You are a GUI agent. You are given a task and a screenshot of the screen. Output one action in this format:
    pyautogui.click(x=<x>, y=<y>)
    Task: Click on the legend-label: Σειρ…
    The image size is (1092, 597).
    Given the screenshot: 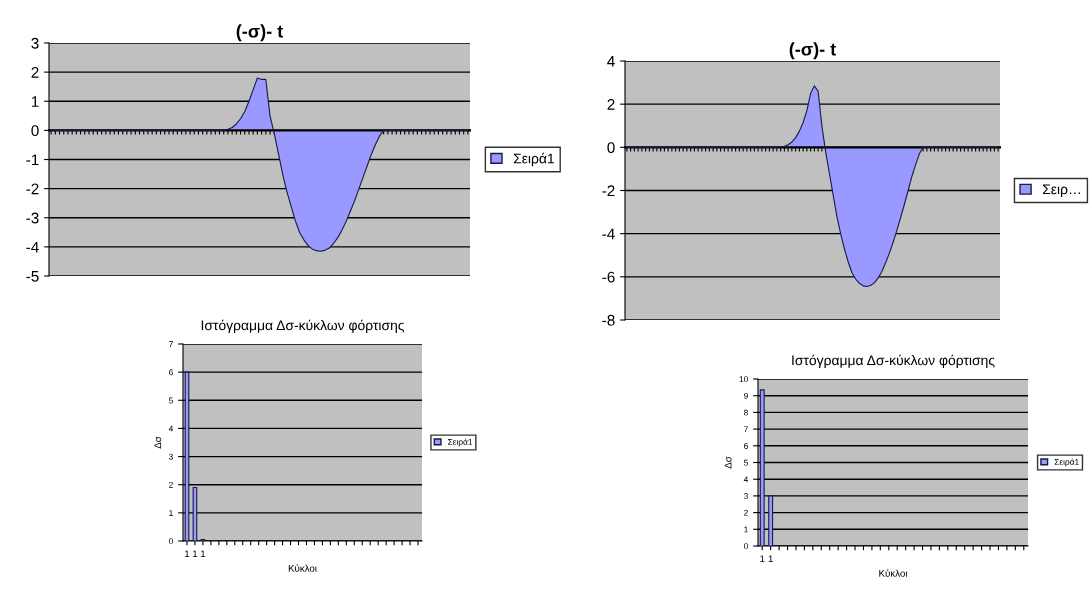 What is the action you would take?
    pyautogui.click(x=1061, y=190)
    